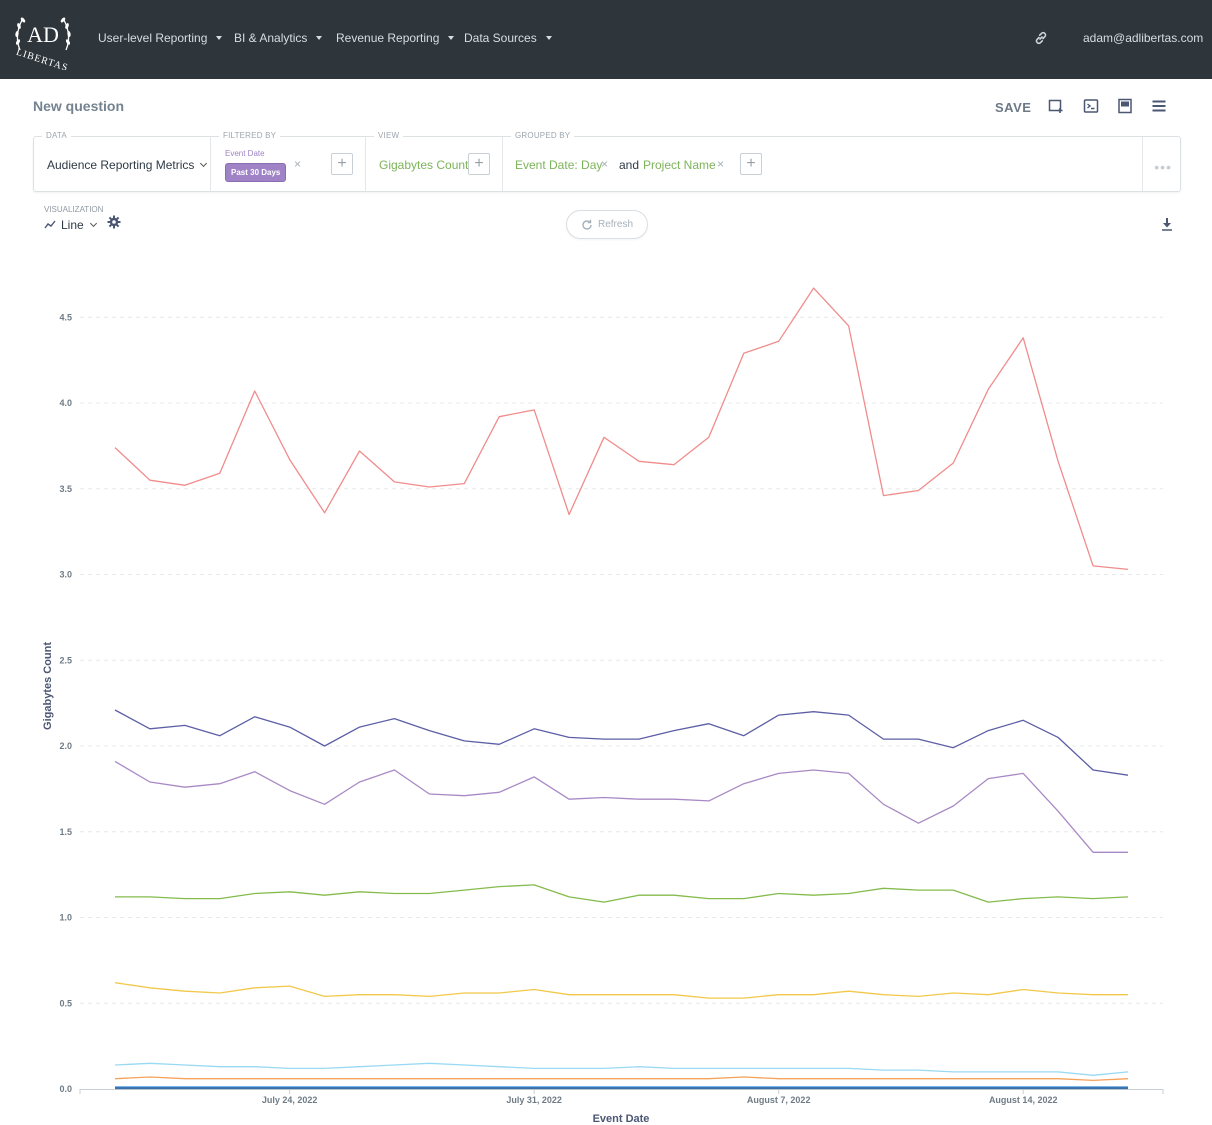 Image resolution: width=1212 pixels, height=1125 pixels. I want to click on y-tick-label: 1.0, so click(65, 918).